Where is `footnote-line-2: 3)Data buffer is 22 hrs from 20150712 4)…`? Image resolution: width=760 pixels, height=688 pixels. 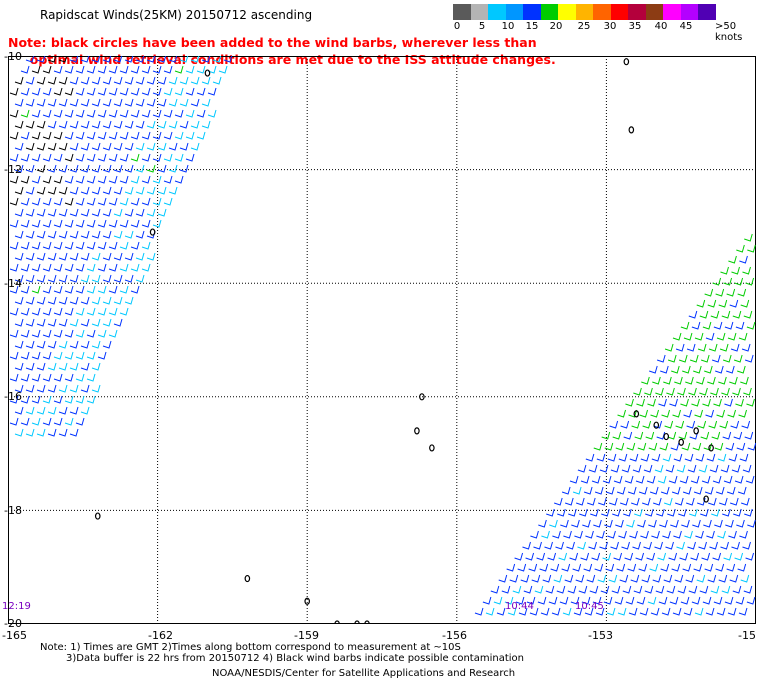
footnote-line-2: 3)Data buffer is 22 hrs from 20150712 4)… is located at coordinates (295, 658).